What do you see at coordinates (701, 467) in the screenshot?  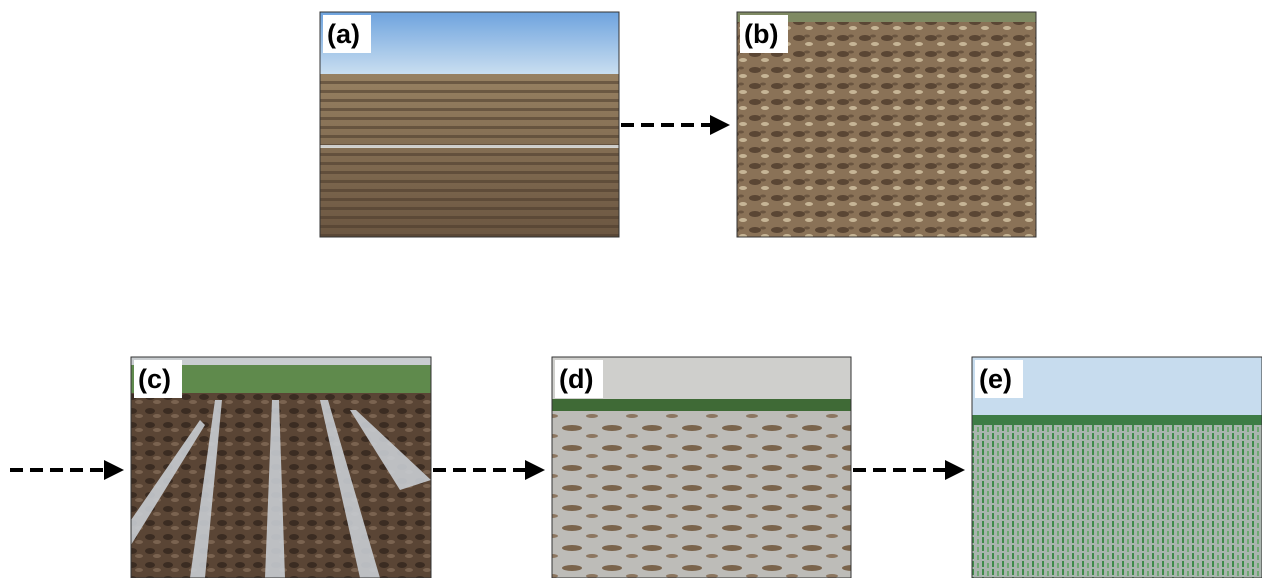 I see `photo-d: (d)` at bounding box center [701, 467].